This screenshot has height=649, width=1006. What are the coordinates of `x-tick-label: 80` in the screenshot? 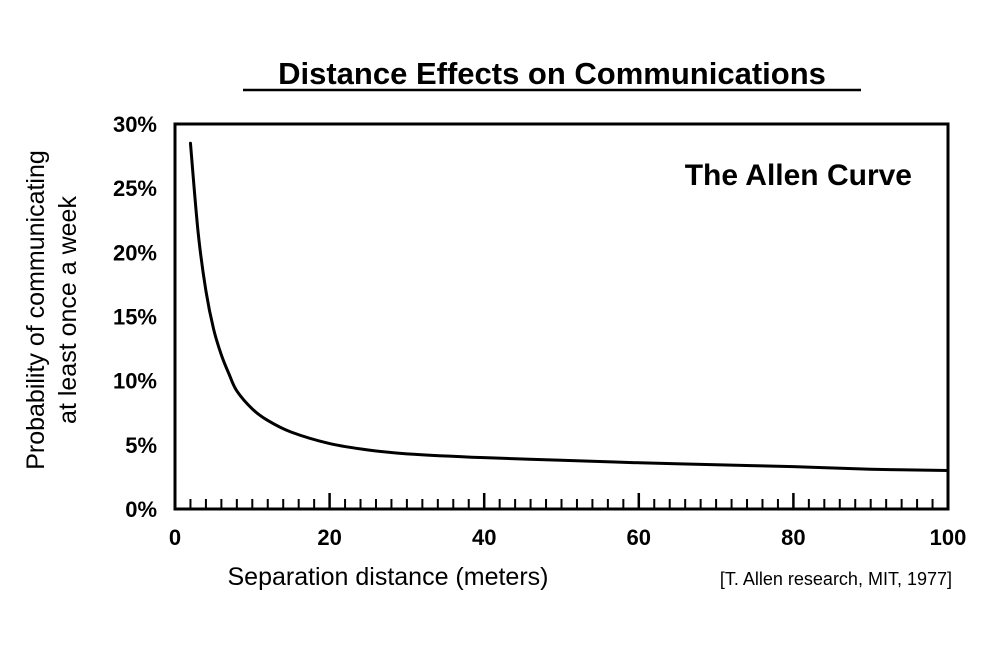 It's located at (793, 537).